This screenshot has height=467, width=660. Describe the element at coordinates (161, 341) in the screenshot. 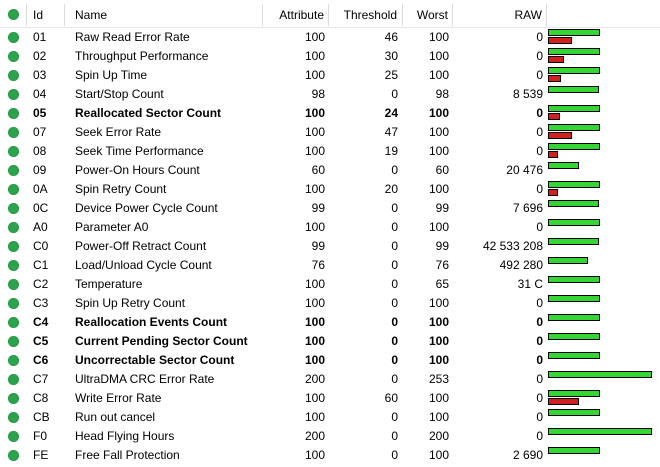

I see `attribute-name: Current Pending Sector Count` at that location.